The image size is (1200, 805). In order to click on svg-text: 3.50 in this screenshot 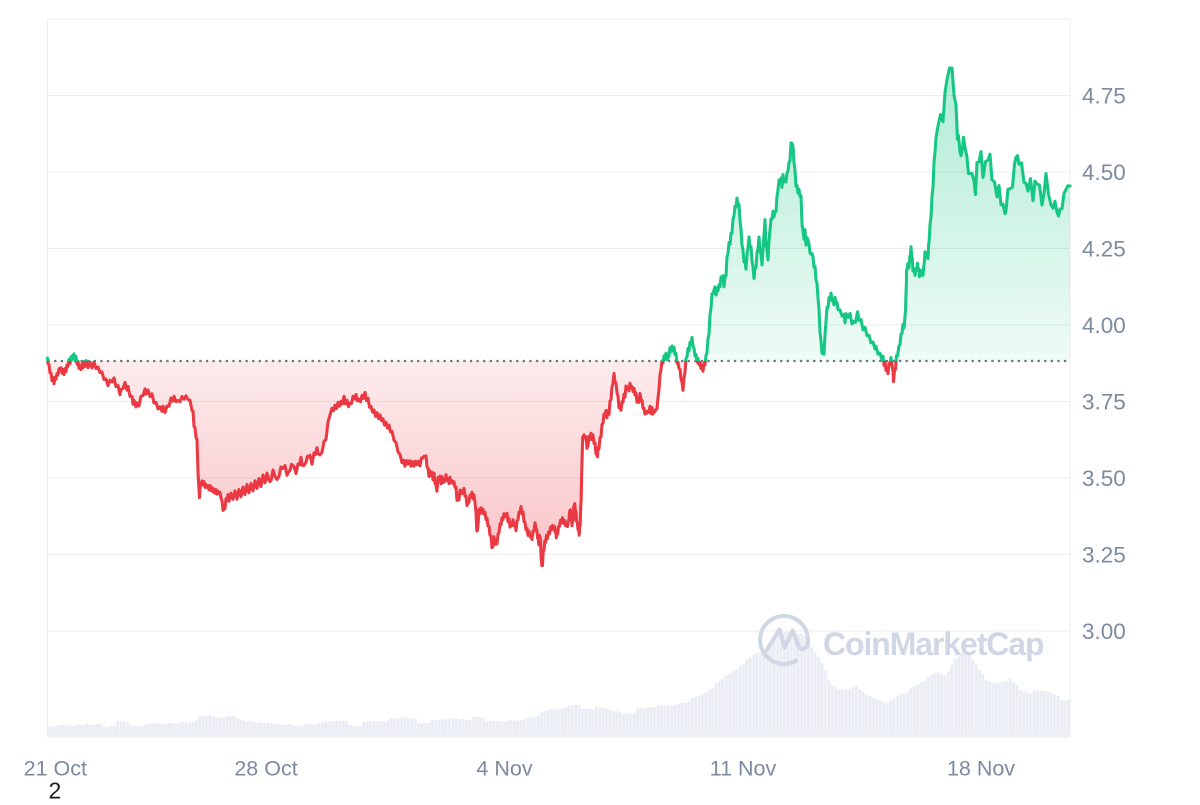, I will do `click(1104, 478)`.